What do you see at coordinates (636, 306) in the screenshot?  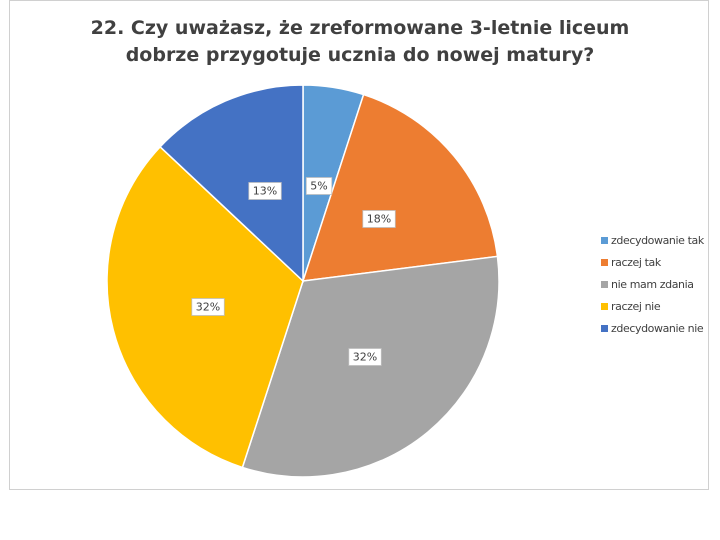 I see `legend-label: raczej nie` at bounding box center [636, 306].